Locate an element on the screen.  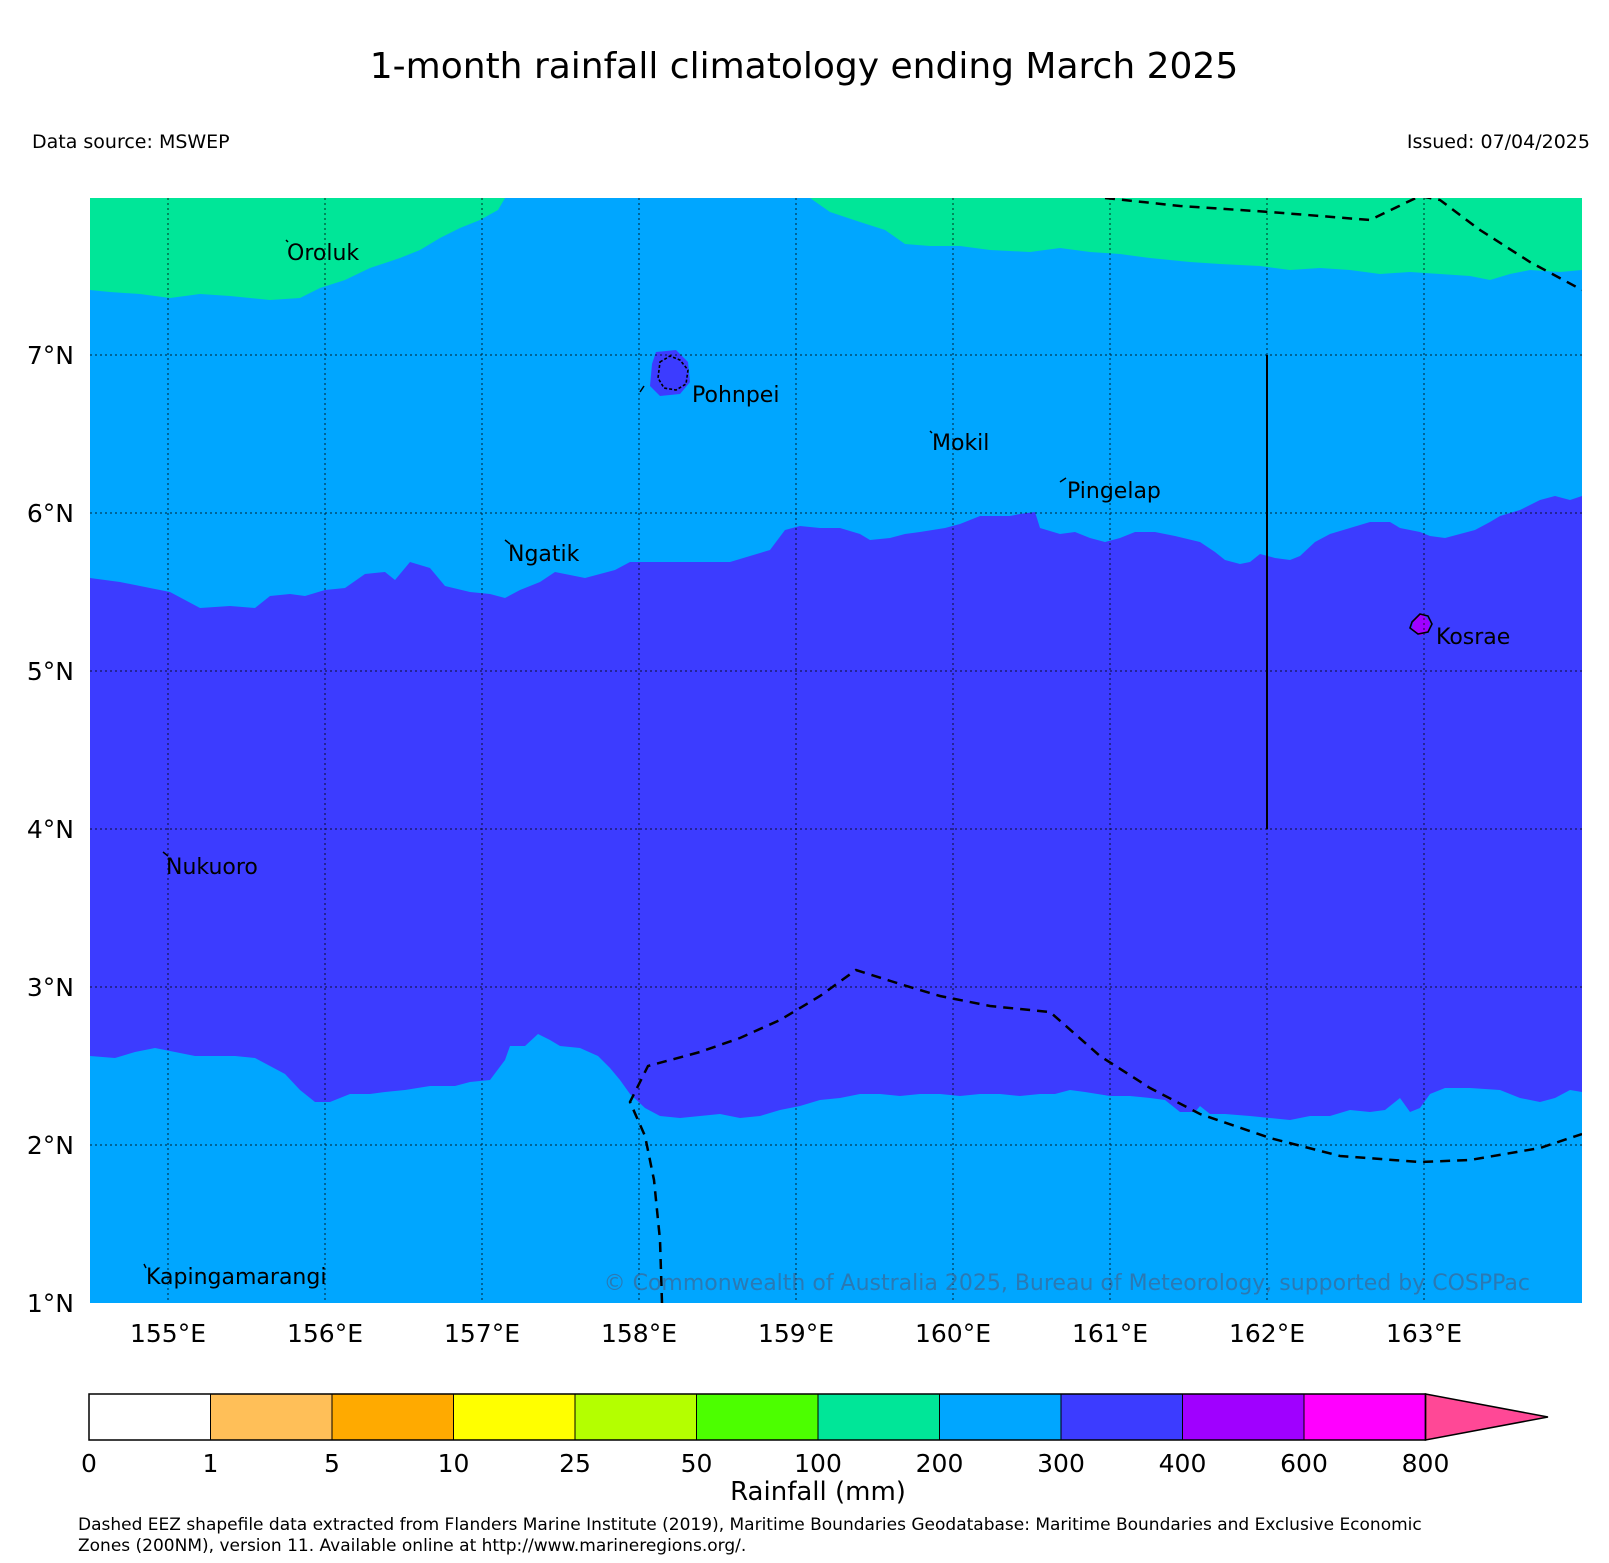
place-label-ngatik: Ngatik is located at coordinates (544, 554).